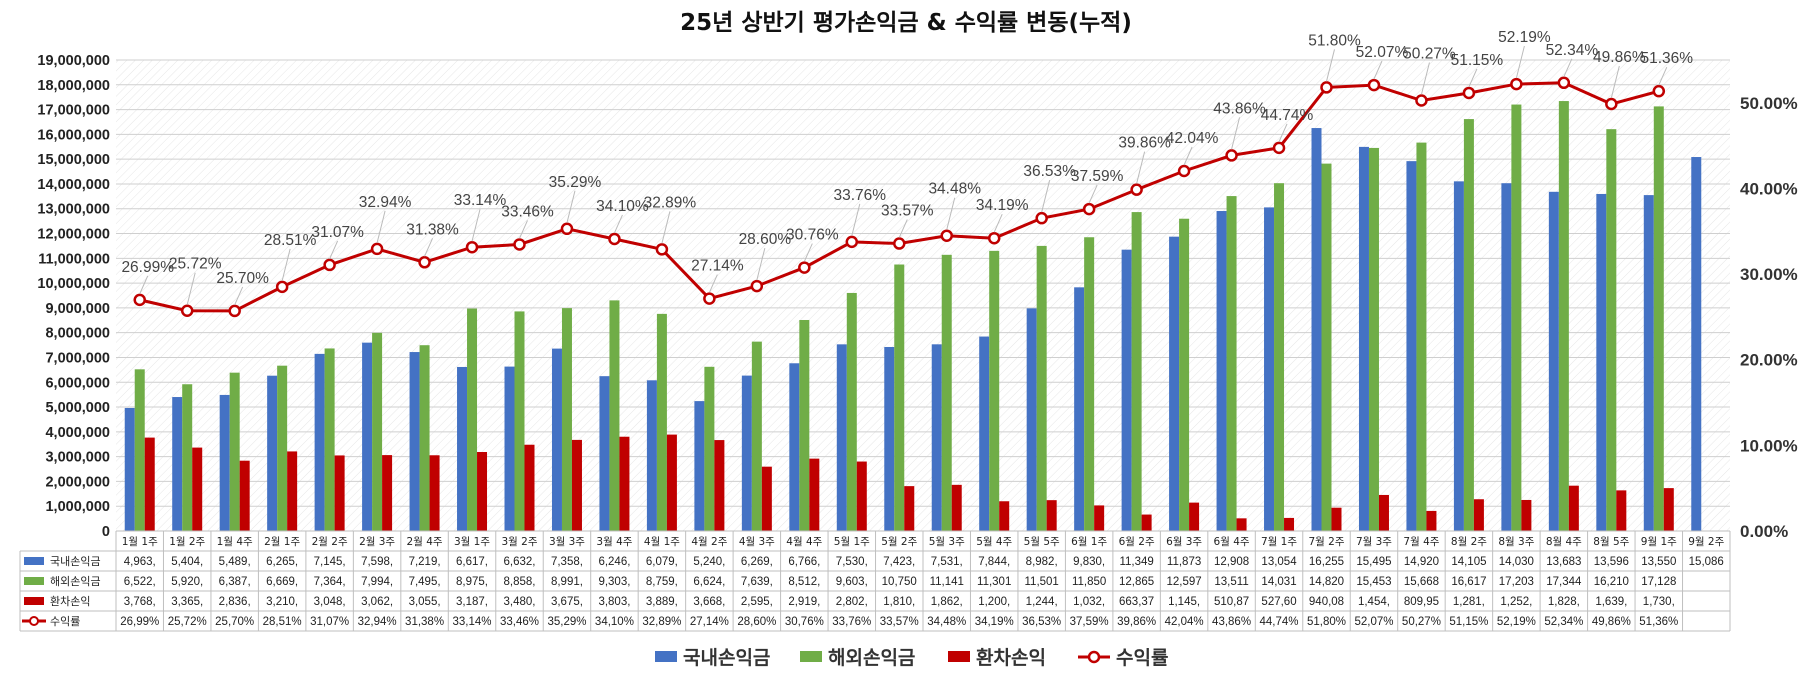 The image size is (1812, 682). I want to click on data-label: 52.07%, so click(1382, 52).